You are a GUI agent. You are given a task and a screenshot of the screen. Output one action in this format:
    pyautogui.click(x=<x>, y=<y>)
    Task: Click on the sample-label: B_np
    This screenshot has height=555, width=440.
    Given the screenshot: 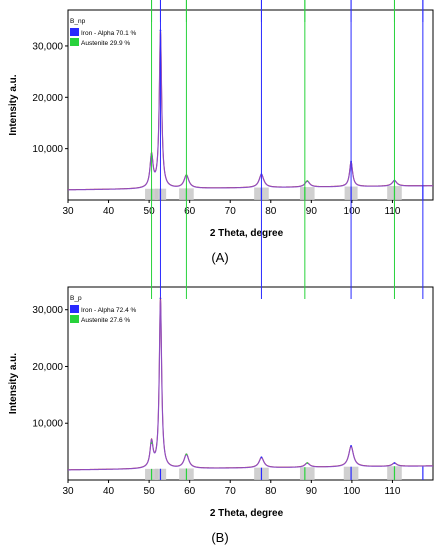 What is the action you would take?
    pyautogui.click(x=78, y=21)
    